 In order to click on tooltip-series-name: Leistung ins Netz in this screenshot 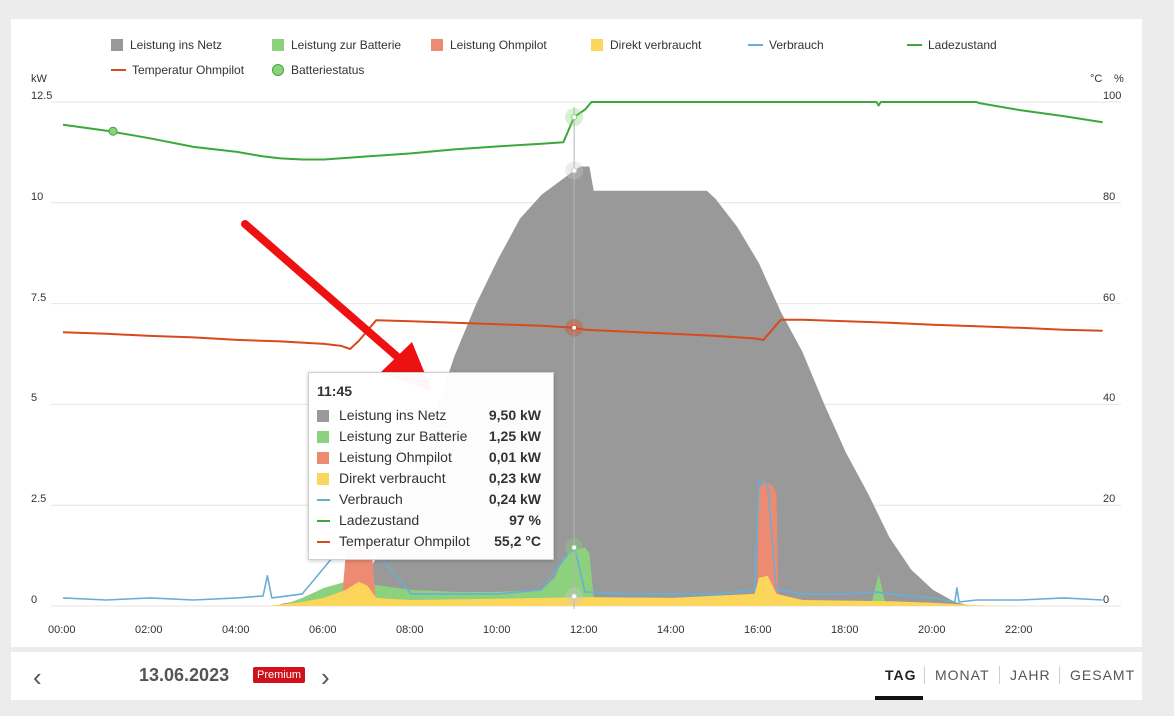, I will do `click(393, 415)`.